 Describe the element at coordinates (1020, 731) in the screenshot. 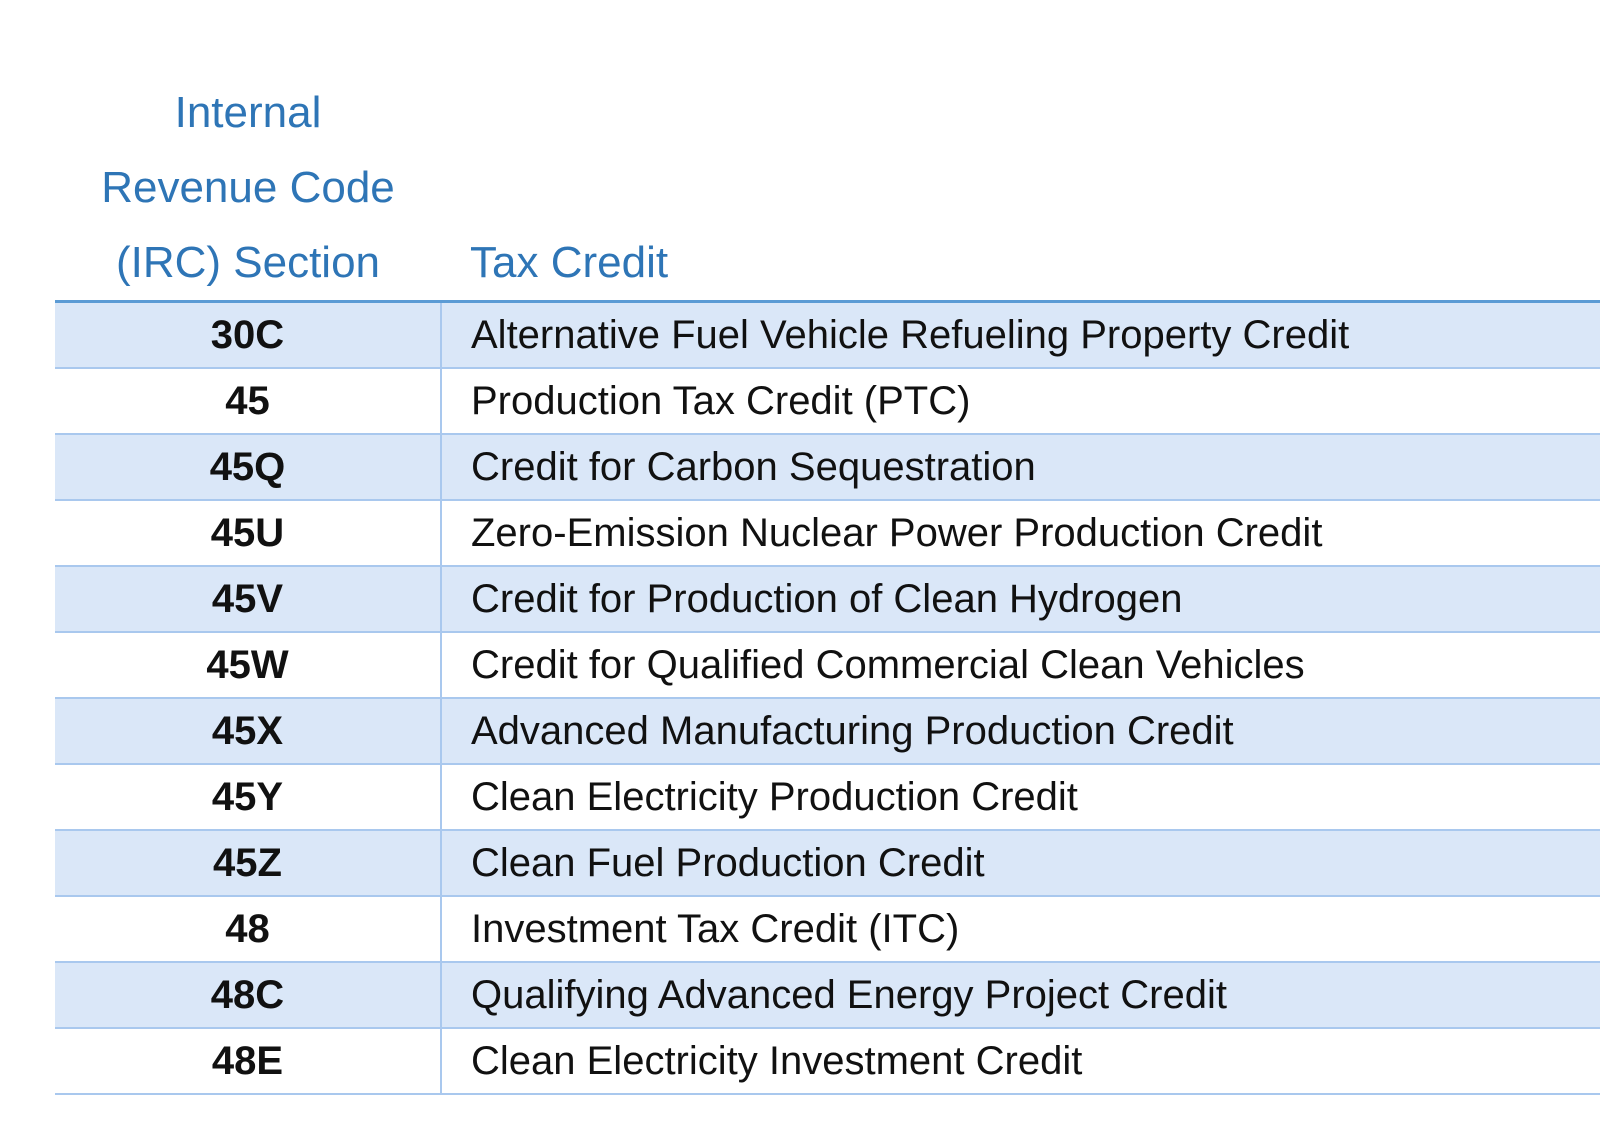

I see `tax-credit: Advanced Manufacturing Production Credit` at that location.